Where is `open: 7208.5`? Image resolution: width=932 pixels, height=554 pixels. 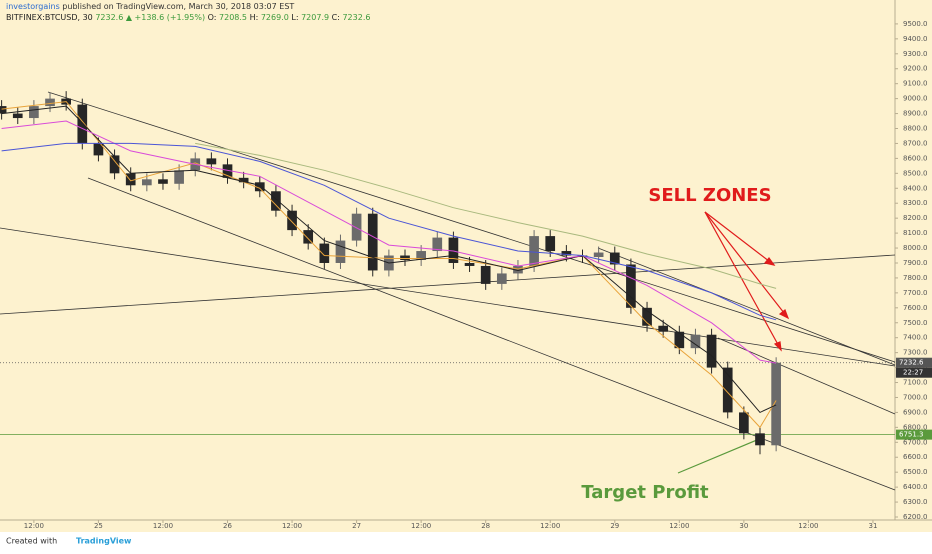 open: 7208.5 is located at coordinates (233, 17).